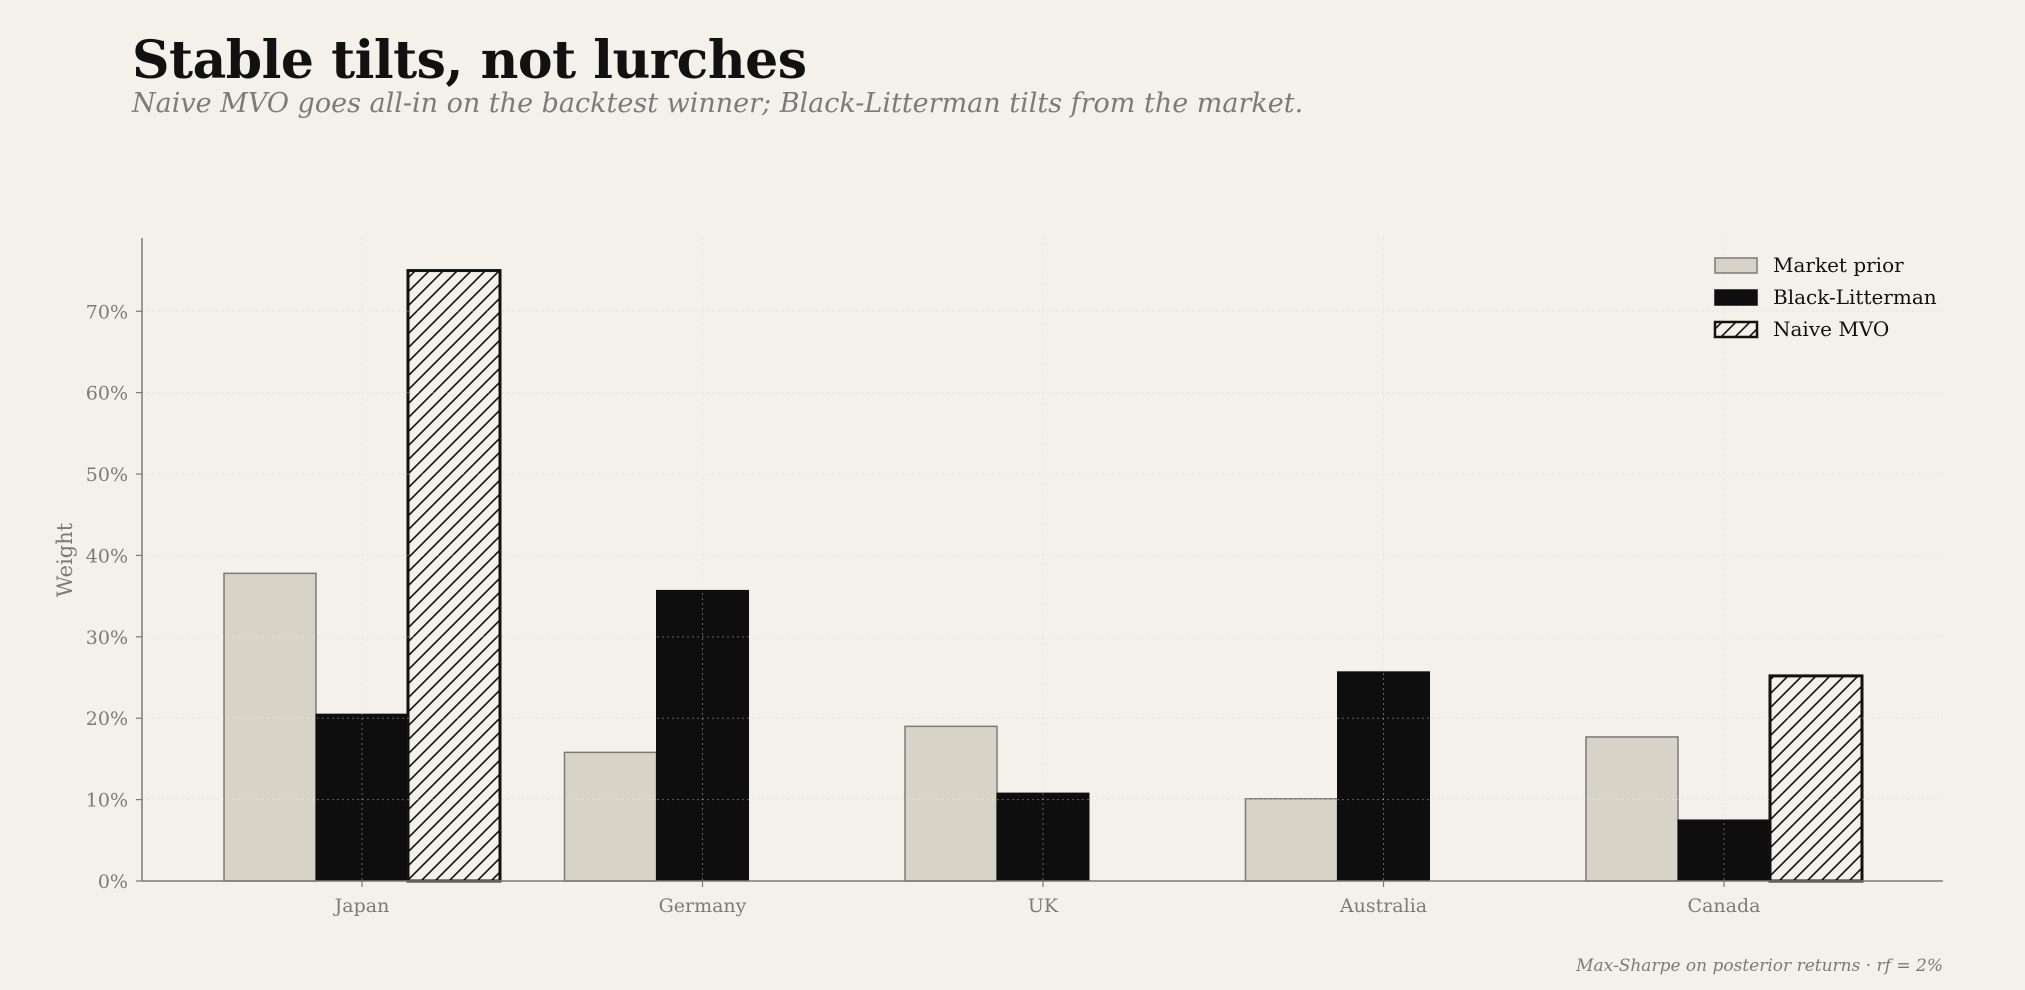 The height and width of the screenshot is (990, 2025). Describe the element at coordinates (1855, 297) in the screenshot. I see `legend-label-black-litterman: Black-Litterman` at that location.